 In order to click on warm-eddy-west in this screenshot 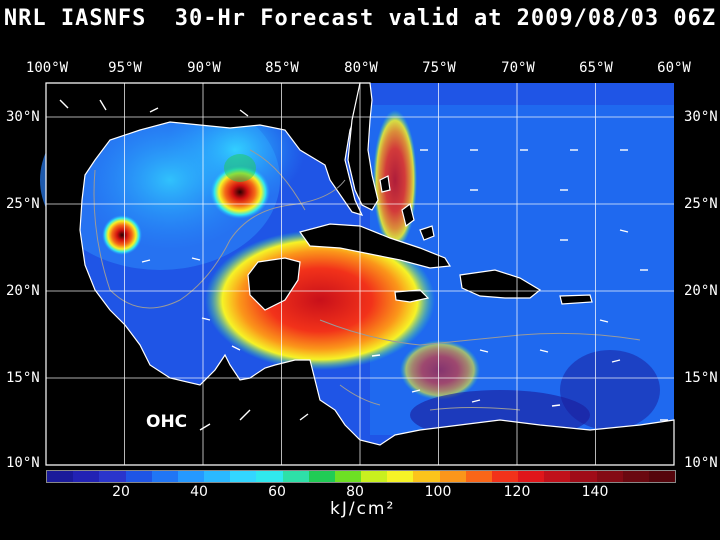, I will do `click(122, 235)`.